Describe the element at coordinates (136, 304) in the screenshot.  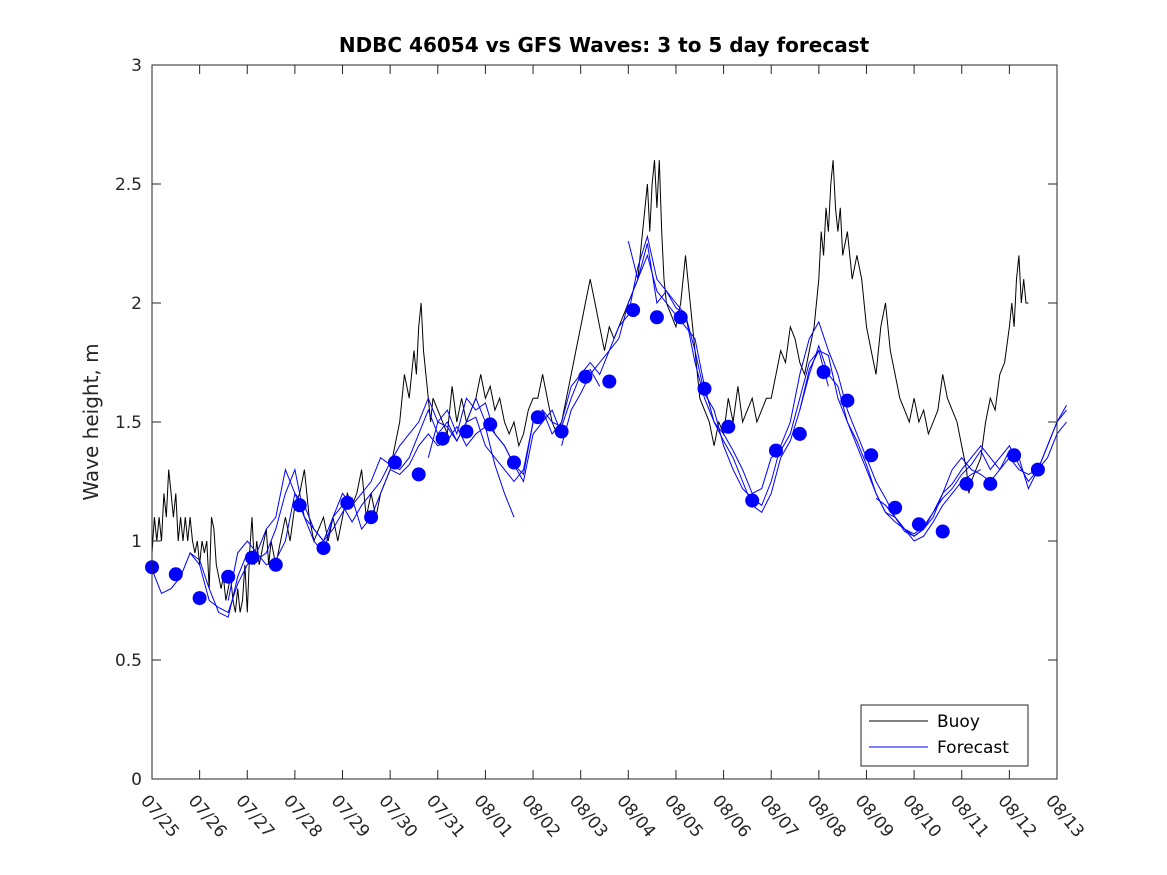
I see `y-tick-label: 2` at that location.